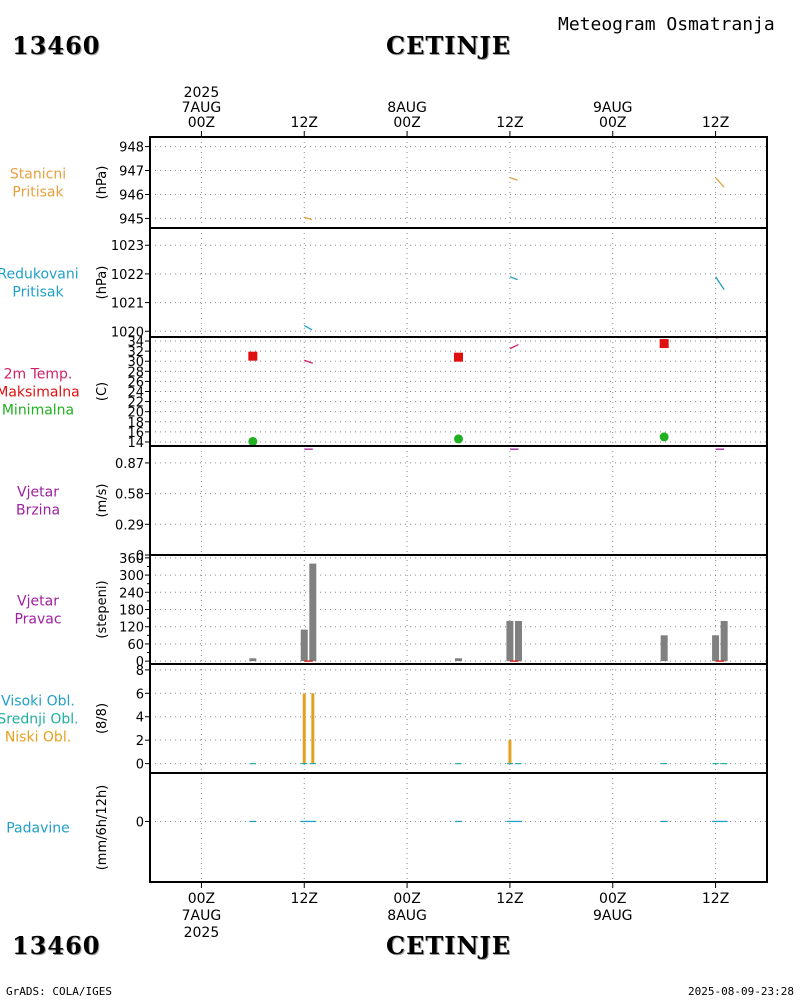 The width and height of the screenshot is (800, 1000). What do you see at coordinates (135, 433) in the screenshot?
I see `y-tick-label: 16` at bounding box center [135, 433].